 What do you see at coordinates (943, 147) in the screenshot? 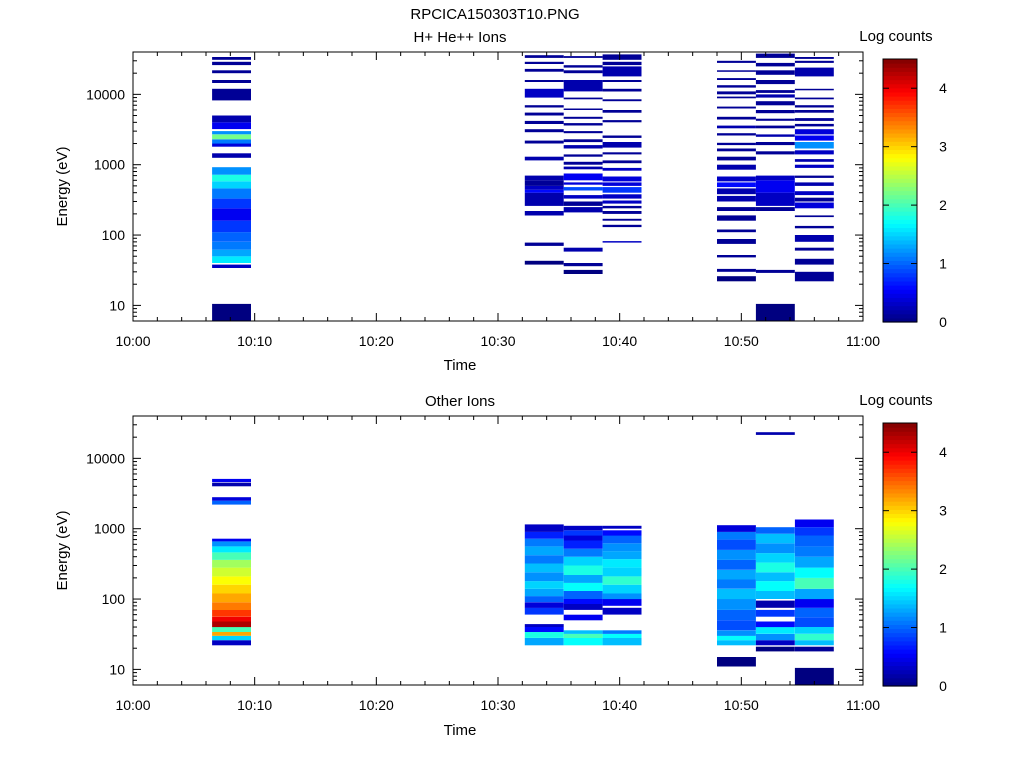
I see `colorbar-tick-label: 3` at bounding box center [943, 147].